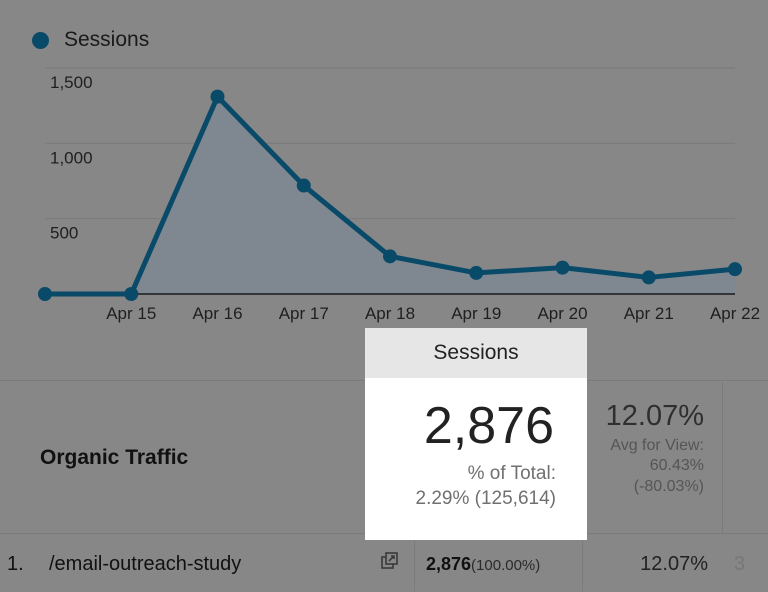  What do you see at coordinates (131, 313) in the screenshot?
I see `x-tick-label: Apr 15` at bounding box center [131, 313].